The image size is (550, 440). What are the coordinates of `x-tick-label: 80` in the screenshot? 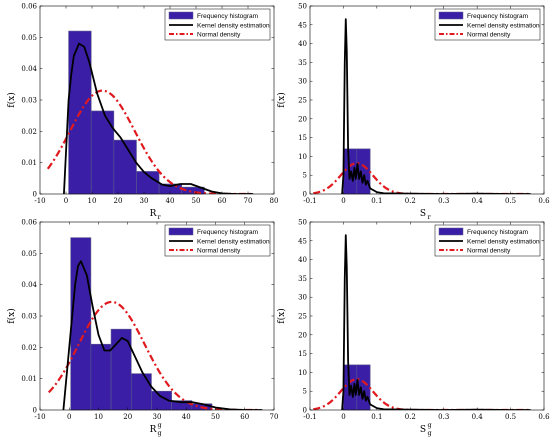 It's located at (274, 201).